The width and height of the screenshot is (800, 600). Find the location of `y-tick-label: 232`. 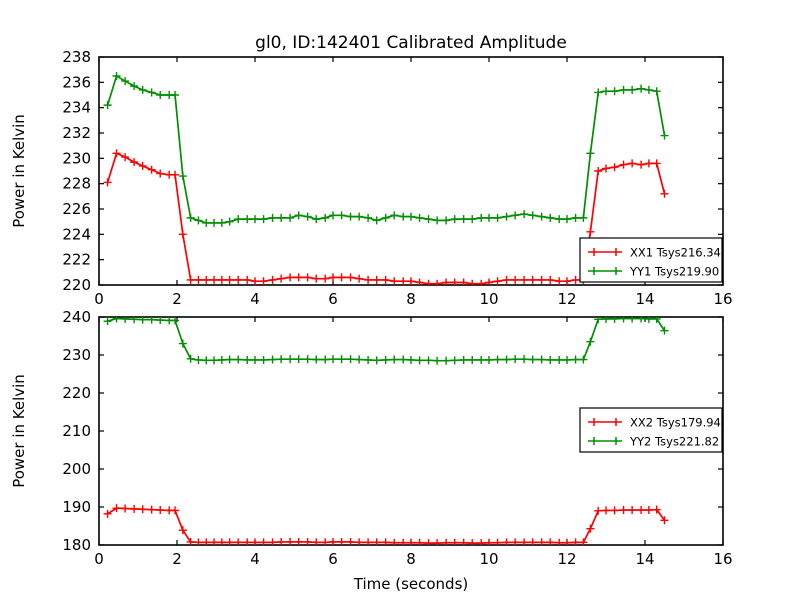

y-tick-label: 232 is located at coordinates (76, 133).